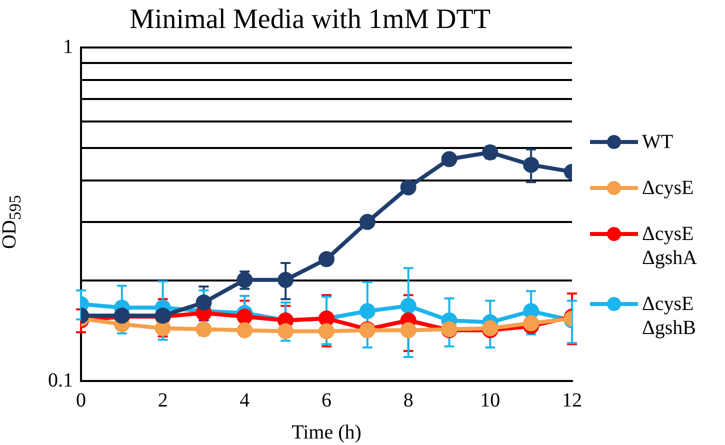 The width and height of the screenshot is (725, 445). I want to click on x-tick-label: 4, so click(245, 400).